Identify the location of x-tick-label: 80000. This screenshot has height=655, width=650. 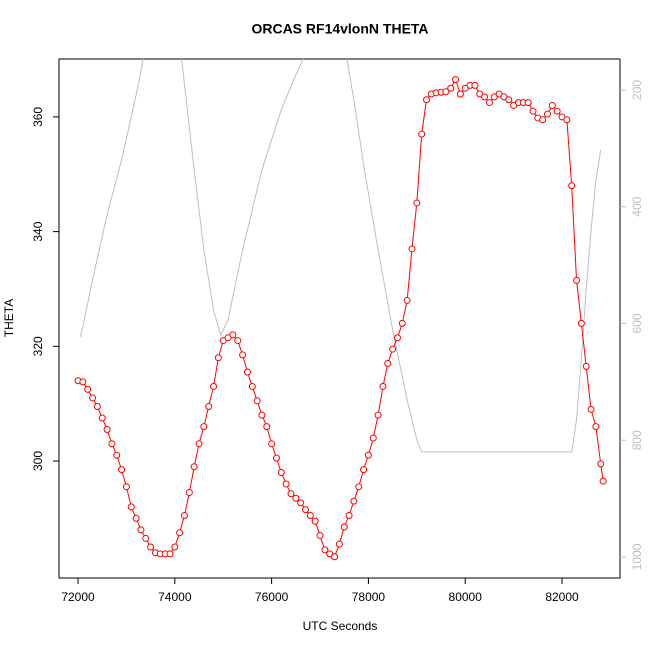
(466, 597).